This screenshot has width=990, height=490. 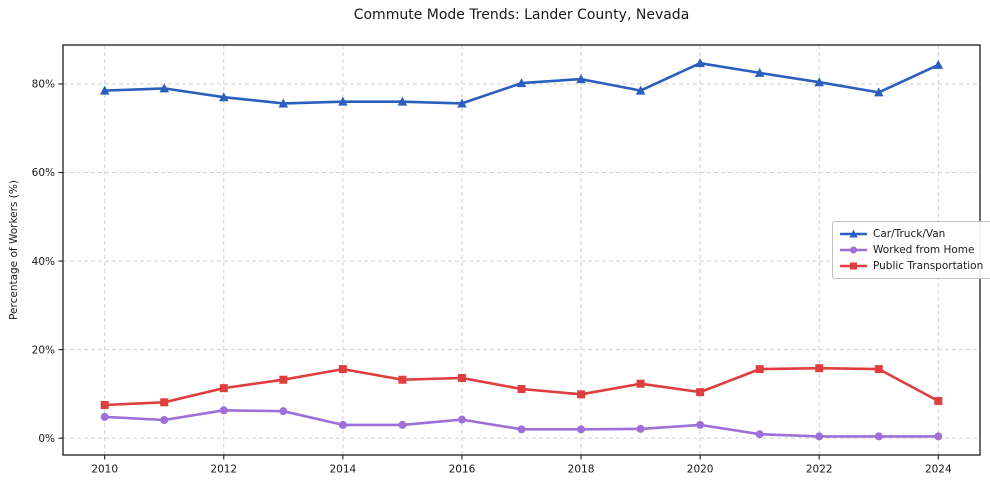 I want to click on legend-item-worked-from-home: Worked from Home, so click(x=911, y=250).